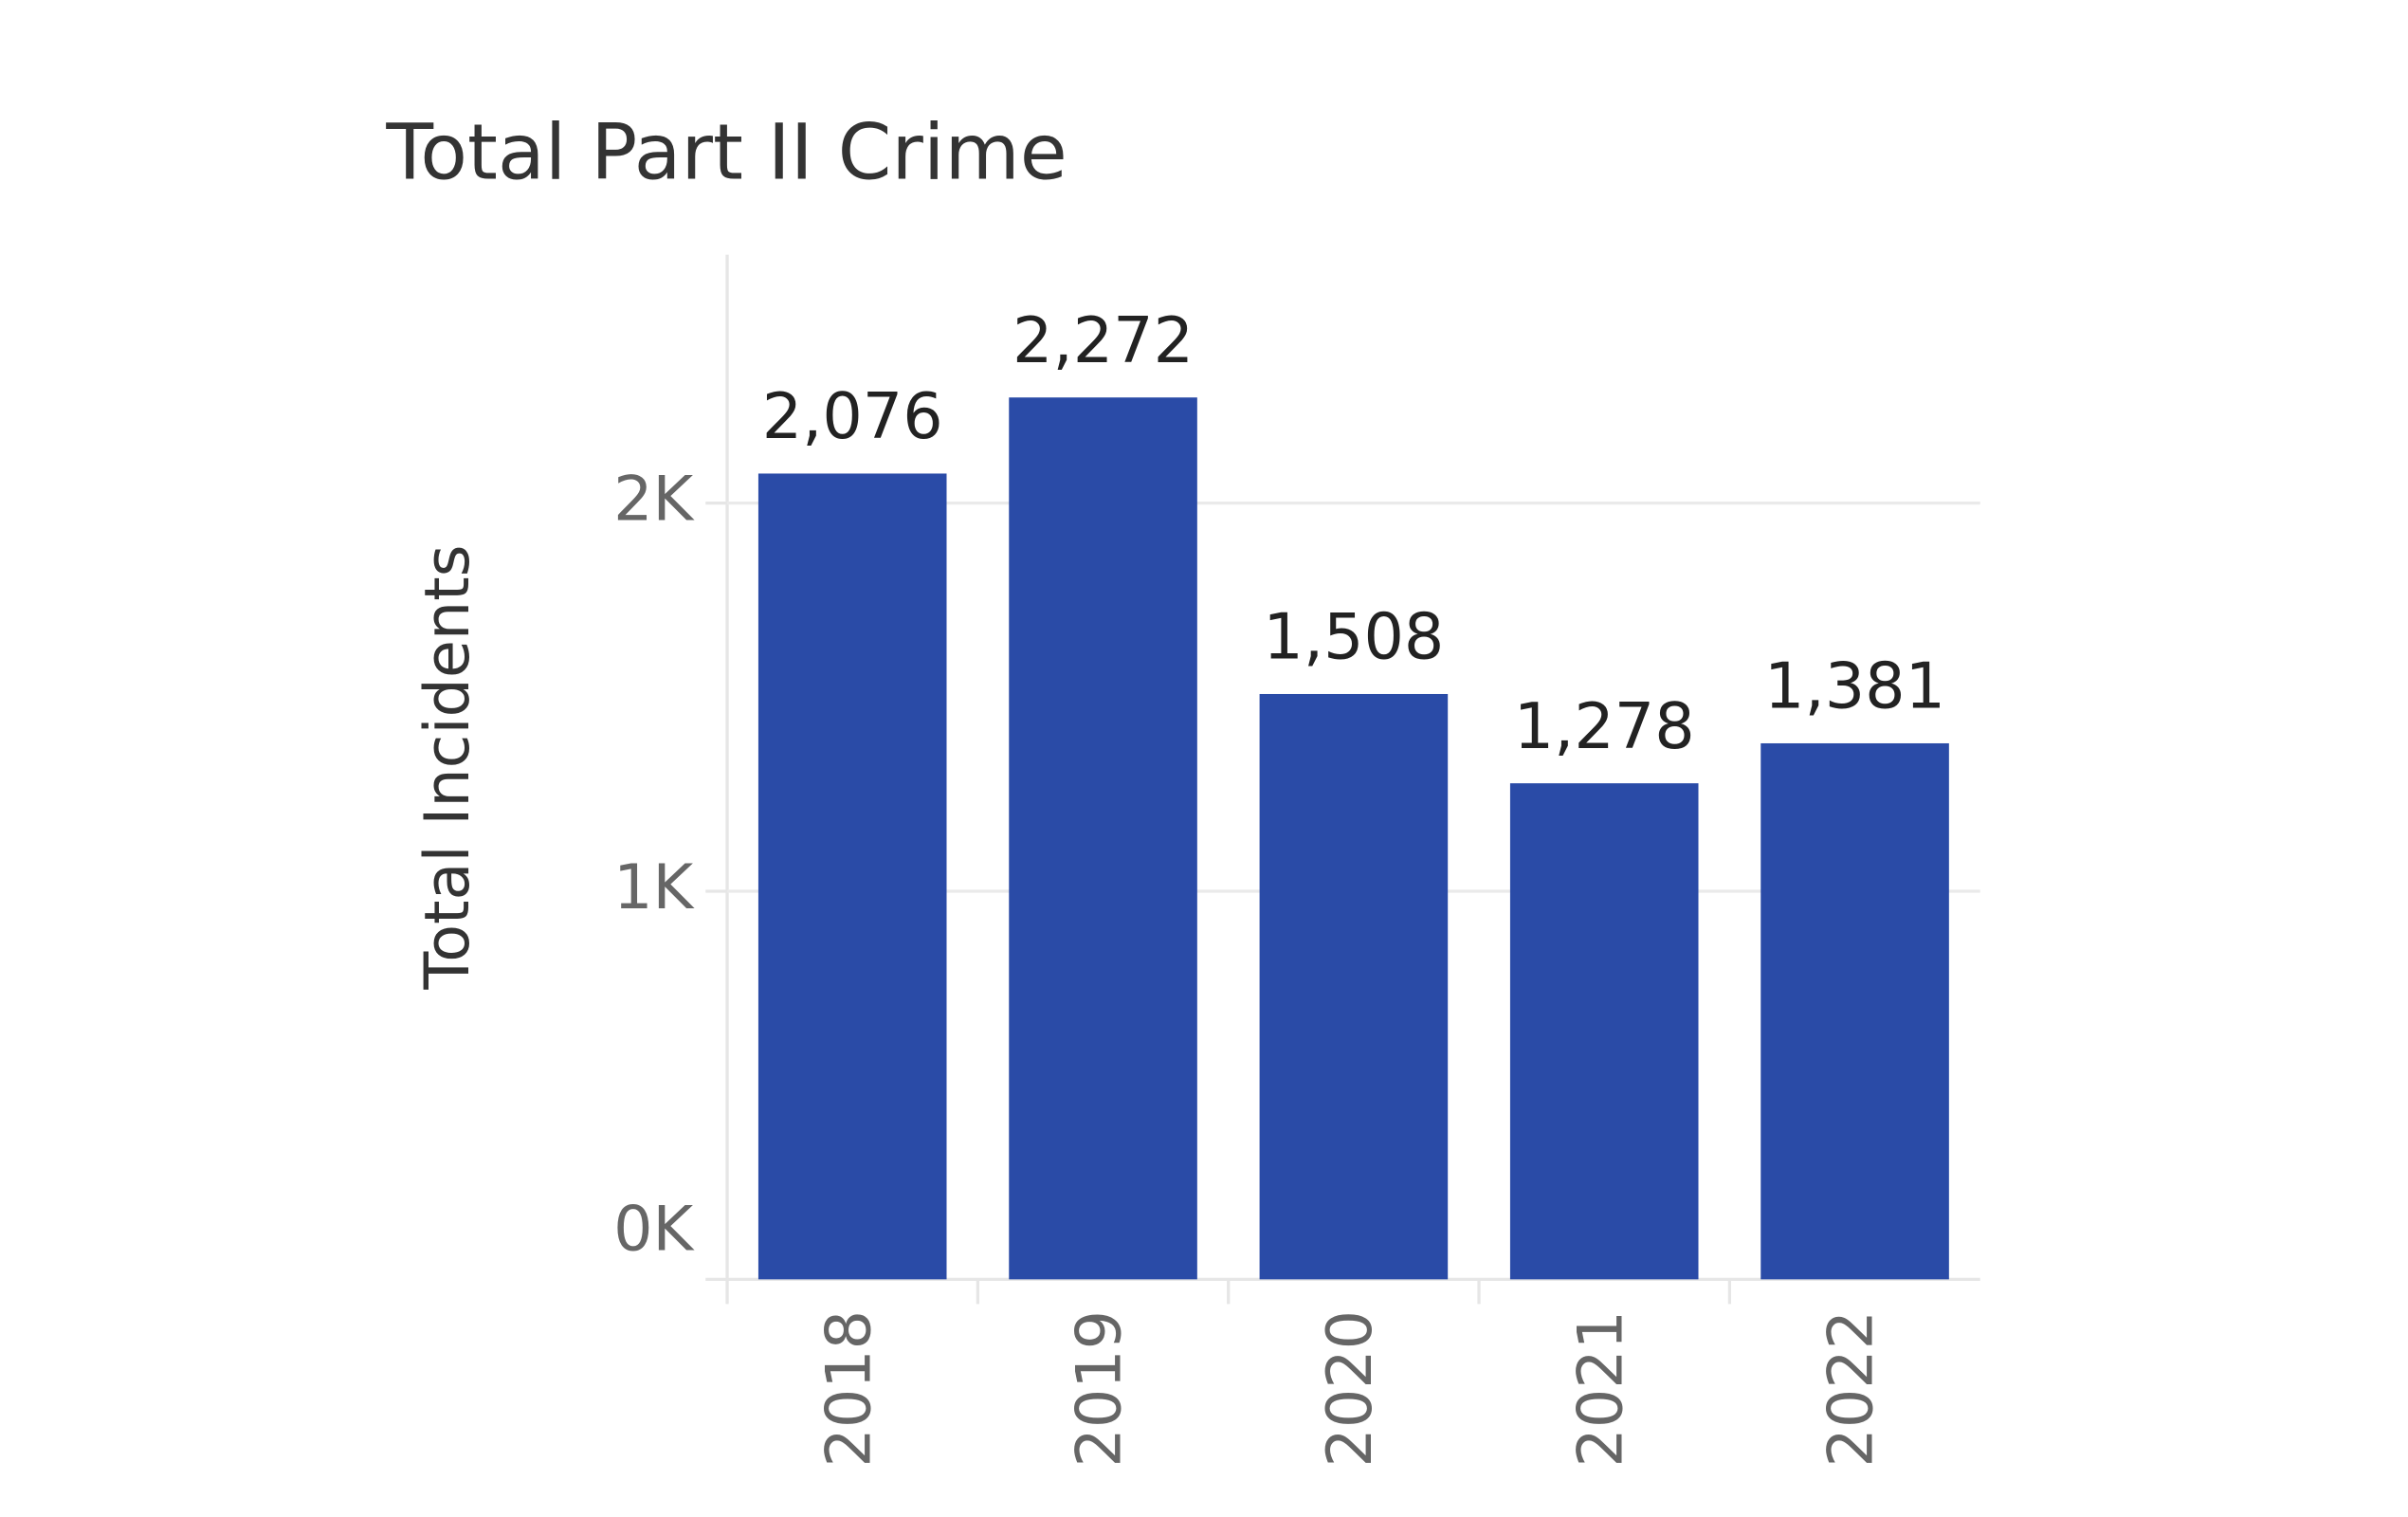 This screenshot has width=2408, height=1517. Describe the element at coordinates (1600, 1389) in the screenshot. I see `x-tick-label: 2021` at that location.